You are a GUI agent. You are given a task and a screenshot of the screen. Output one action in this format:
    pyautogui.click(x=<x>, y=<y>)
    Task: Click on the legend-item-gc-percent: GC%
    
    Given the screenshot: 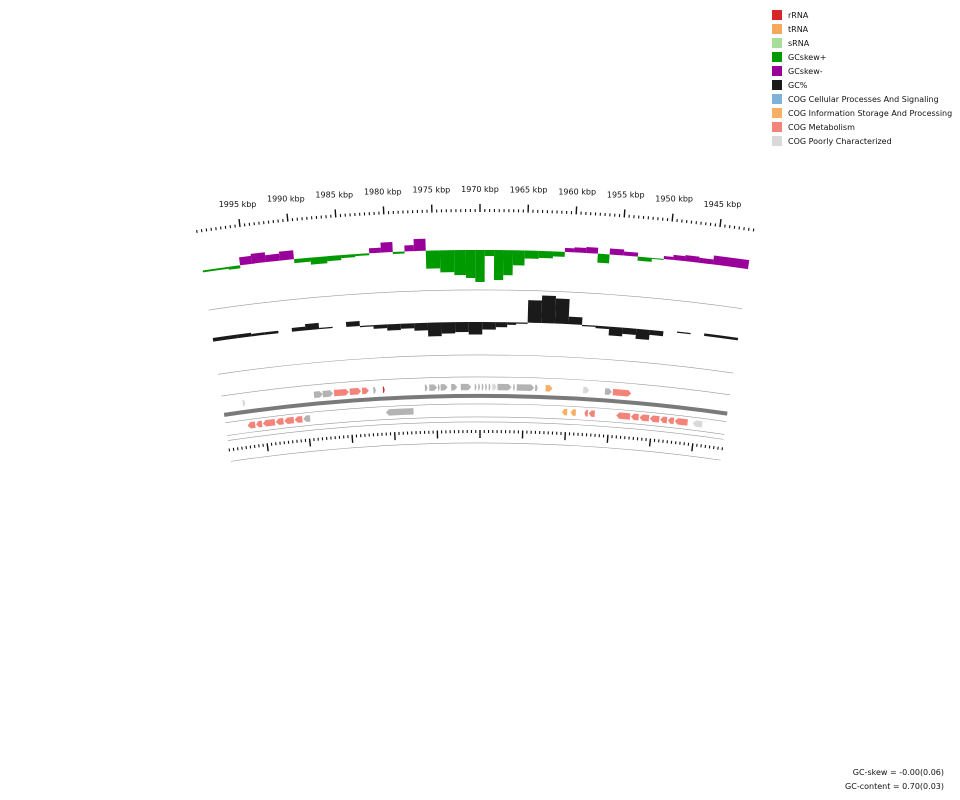 What is the action you would take?
    pyautogui.click(x=862, y=85)
    